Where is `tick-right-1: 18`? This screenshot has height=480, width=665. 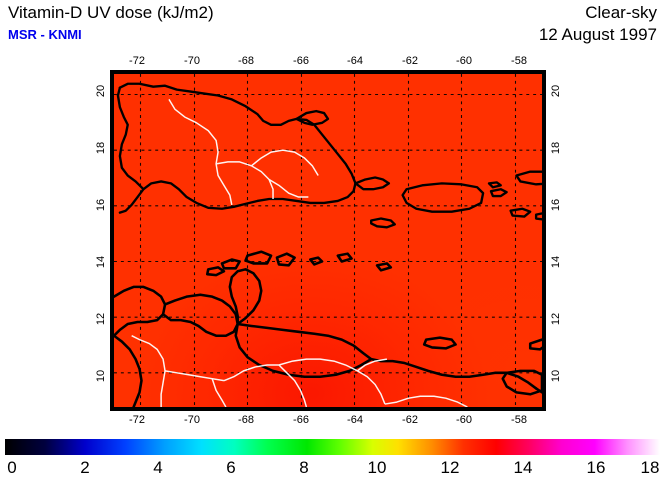
tick-right-1: 18 is located at coordinates (556, 148).